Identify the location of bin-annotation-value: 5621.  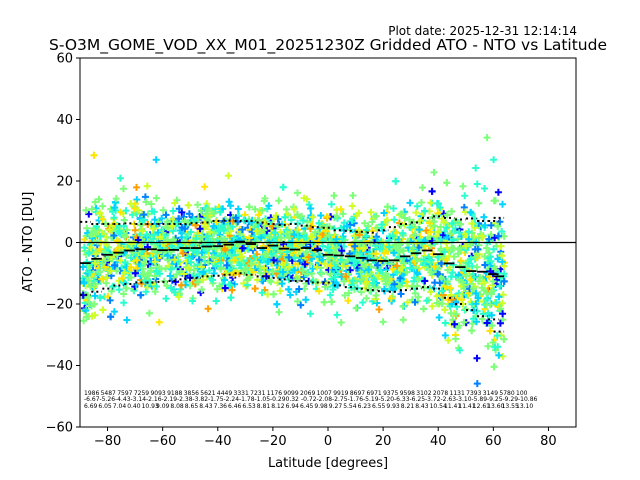
(207, 393).